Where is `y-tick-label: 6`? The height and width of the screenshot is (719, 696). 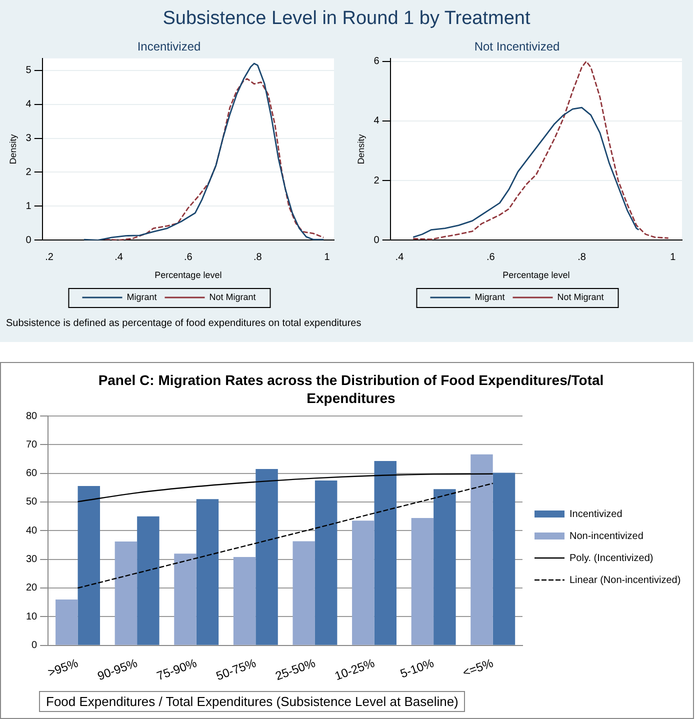 y-tick-label: 6 is located at coordinates (377, 62).